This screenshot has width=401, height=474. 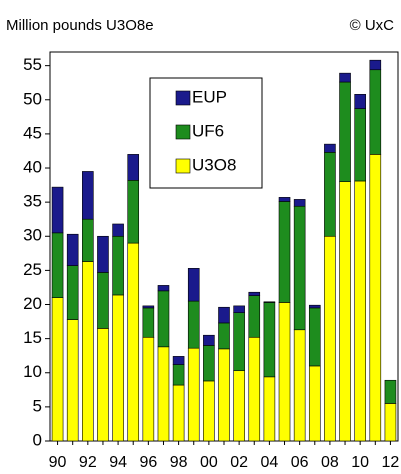 I want to click on x-tick-label: 94, so click(x=118, y=462).